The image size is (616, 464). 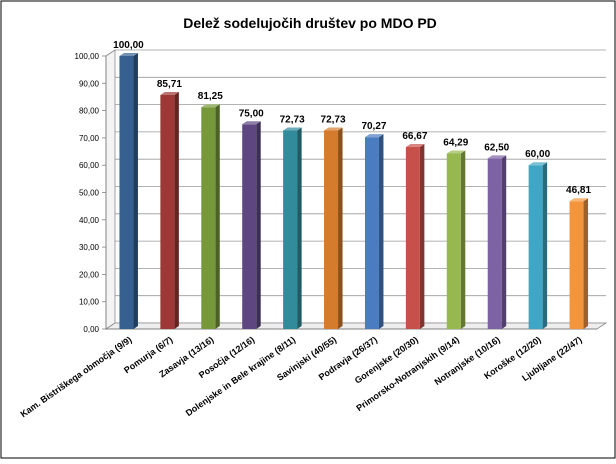 I want to click on data-label: 66,67, so click(x=414, y=136).